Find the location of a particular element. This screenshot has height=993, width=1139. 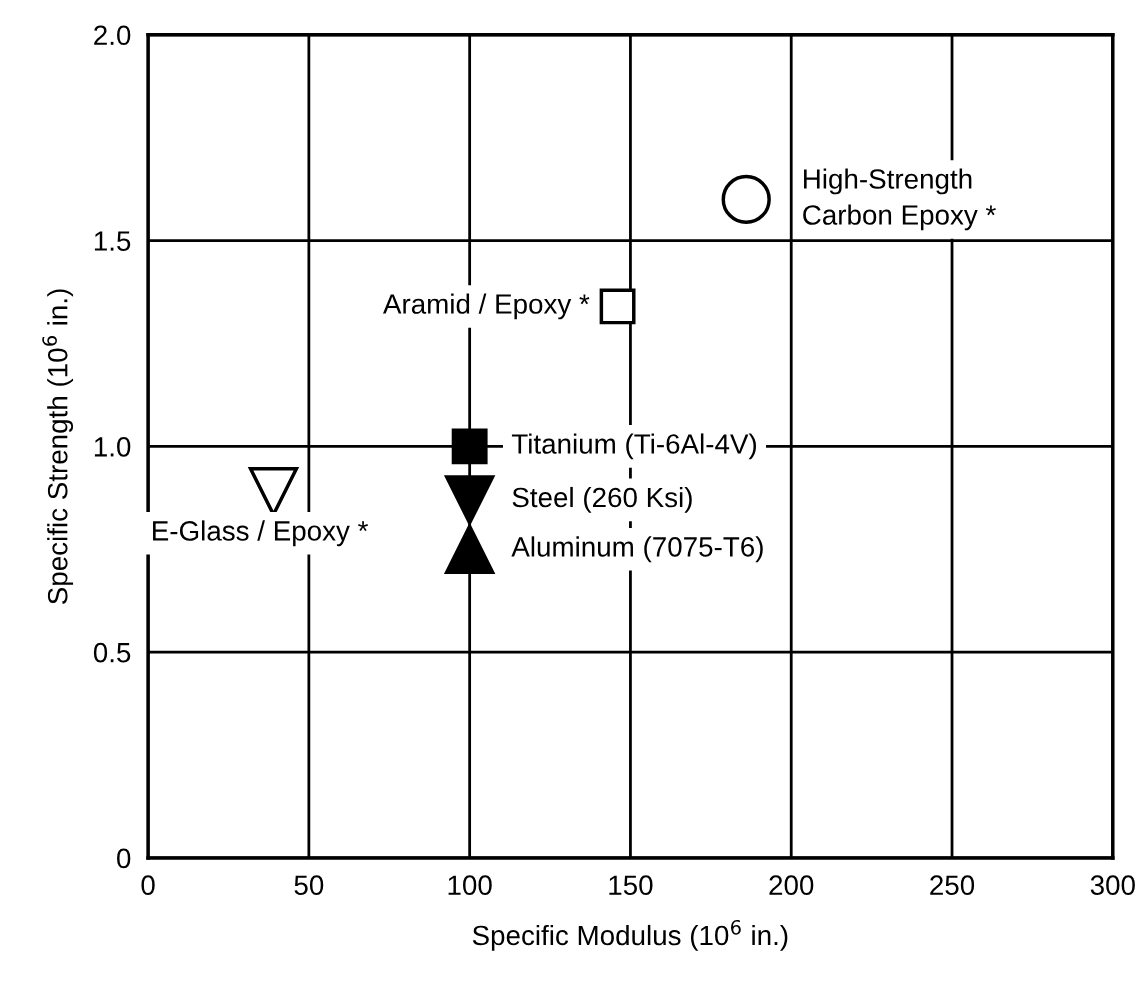

x-tick-label: 250 is located at coordinates (952, 885).